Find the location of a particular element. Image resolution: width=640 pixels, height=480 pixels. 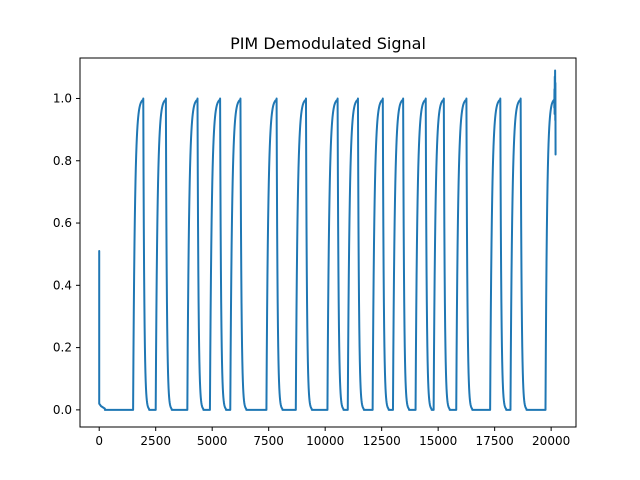

x-tick-label: 7500 is located at coordinates (268, 441).